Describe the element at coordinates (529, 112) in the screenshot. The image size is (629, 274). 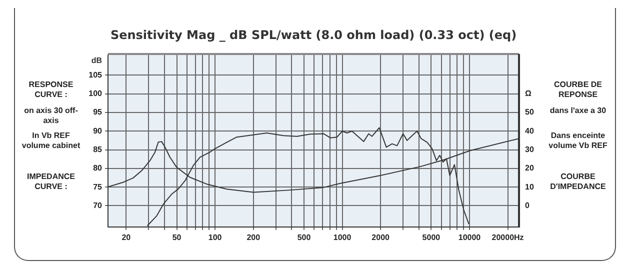
I see `y2-tick-label: 50` at that location.